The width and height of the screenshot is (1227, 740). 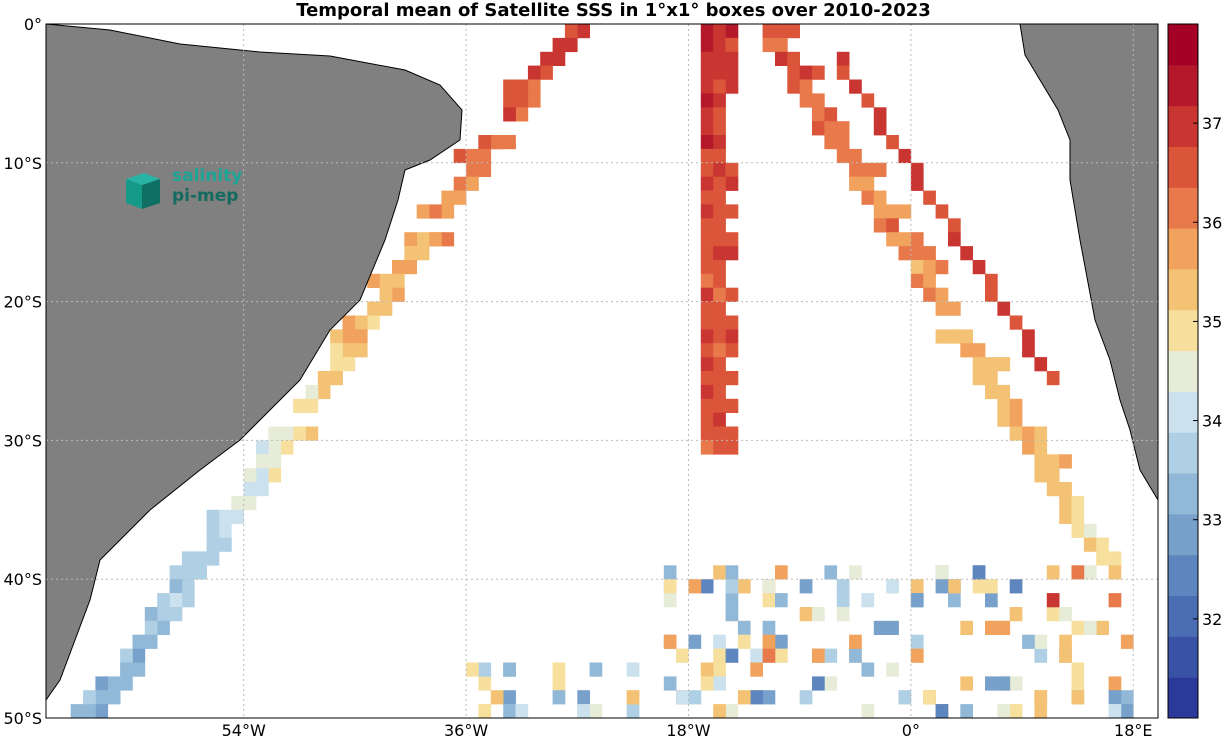 What do you see at coordinates (1212, 421) in the screenshot?
I see `colorbar-tick-label: 34` at bounding box center [1212, 421].